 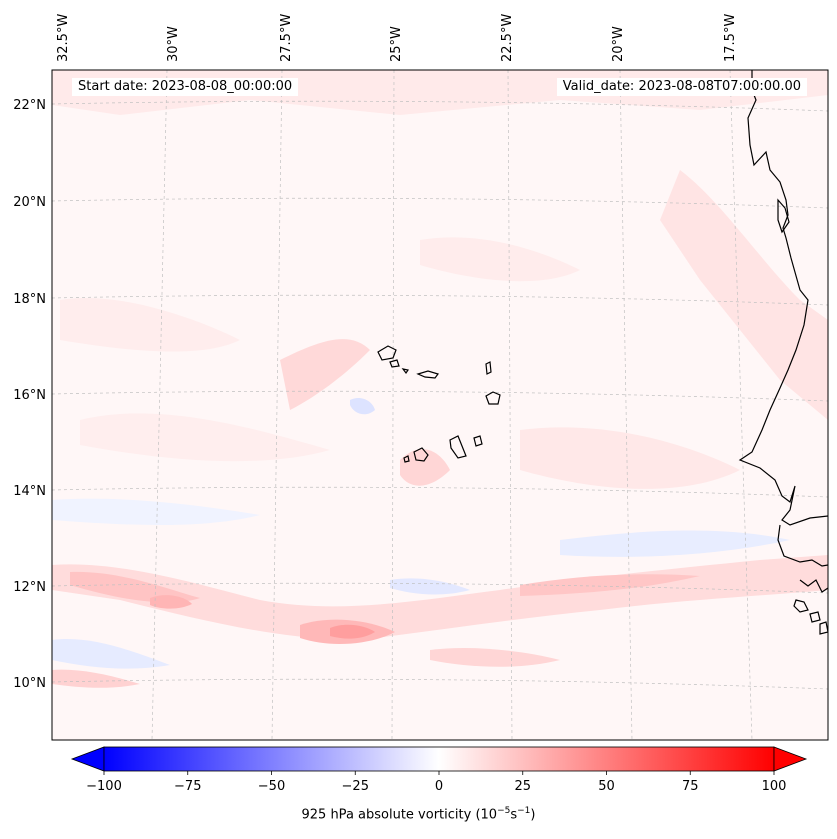 I want to click on lon-label: 20°W, so click(x=618, y=44).